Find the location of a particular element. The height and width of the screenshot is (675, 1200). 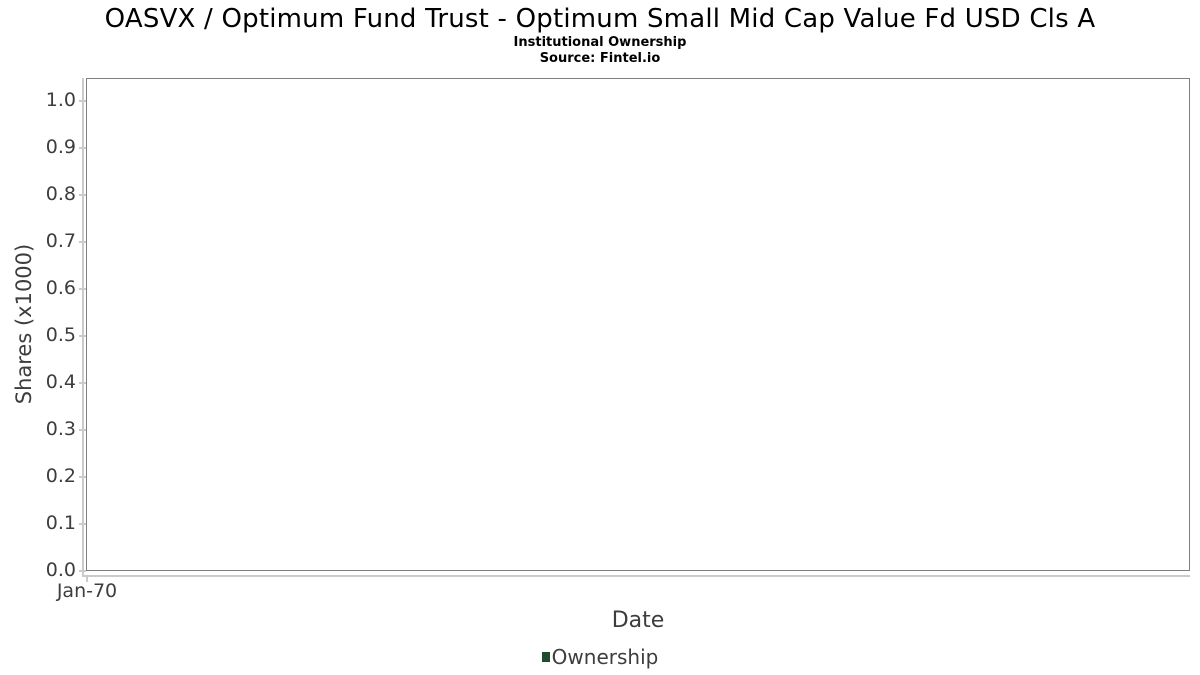

x-axis-tick-label: Jan-70 is located at coordinates (87, 591).